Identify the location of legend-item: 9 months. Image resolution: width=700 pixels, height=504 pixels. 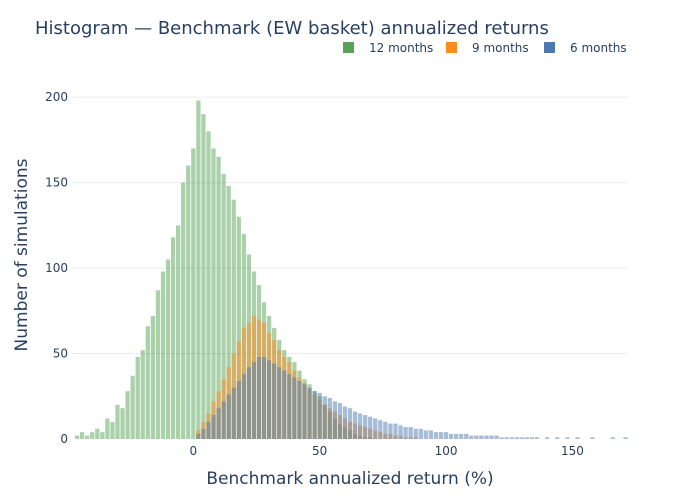
(487, 48).